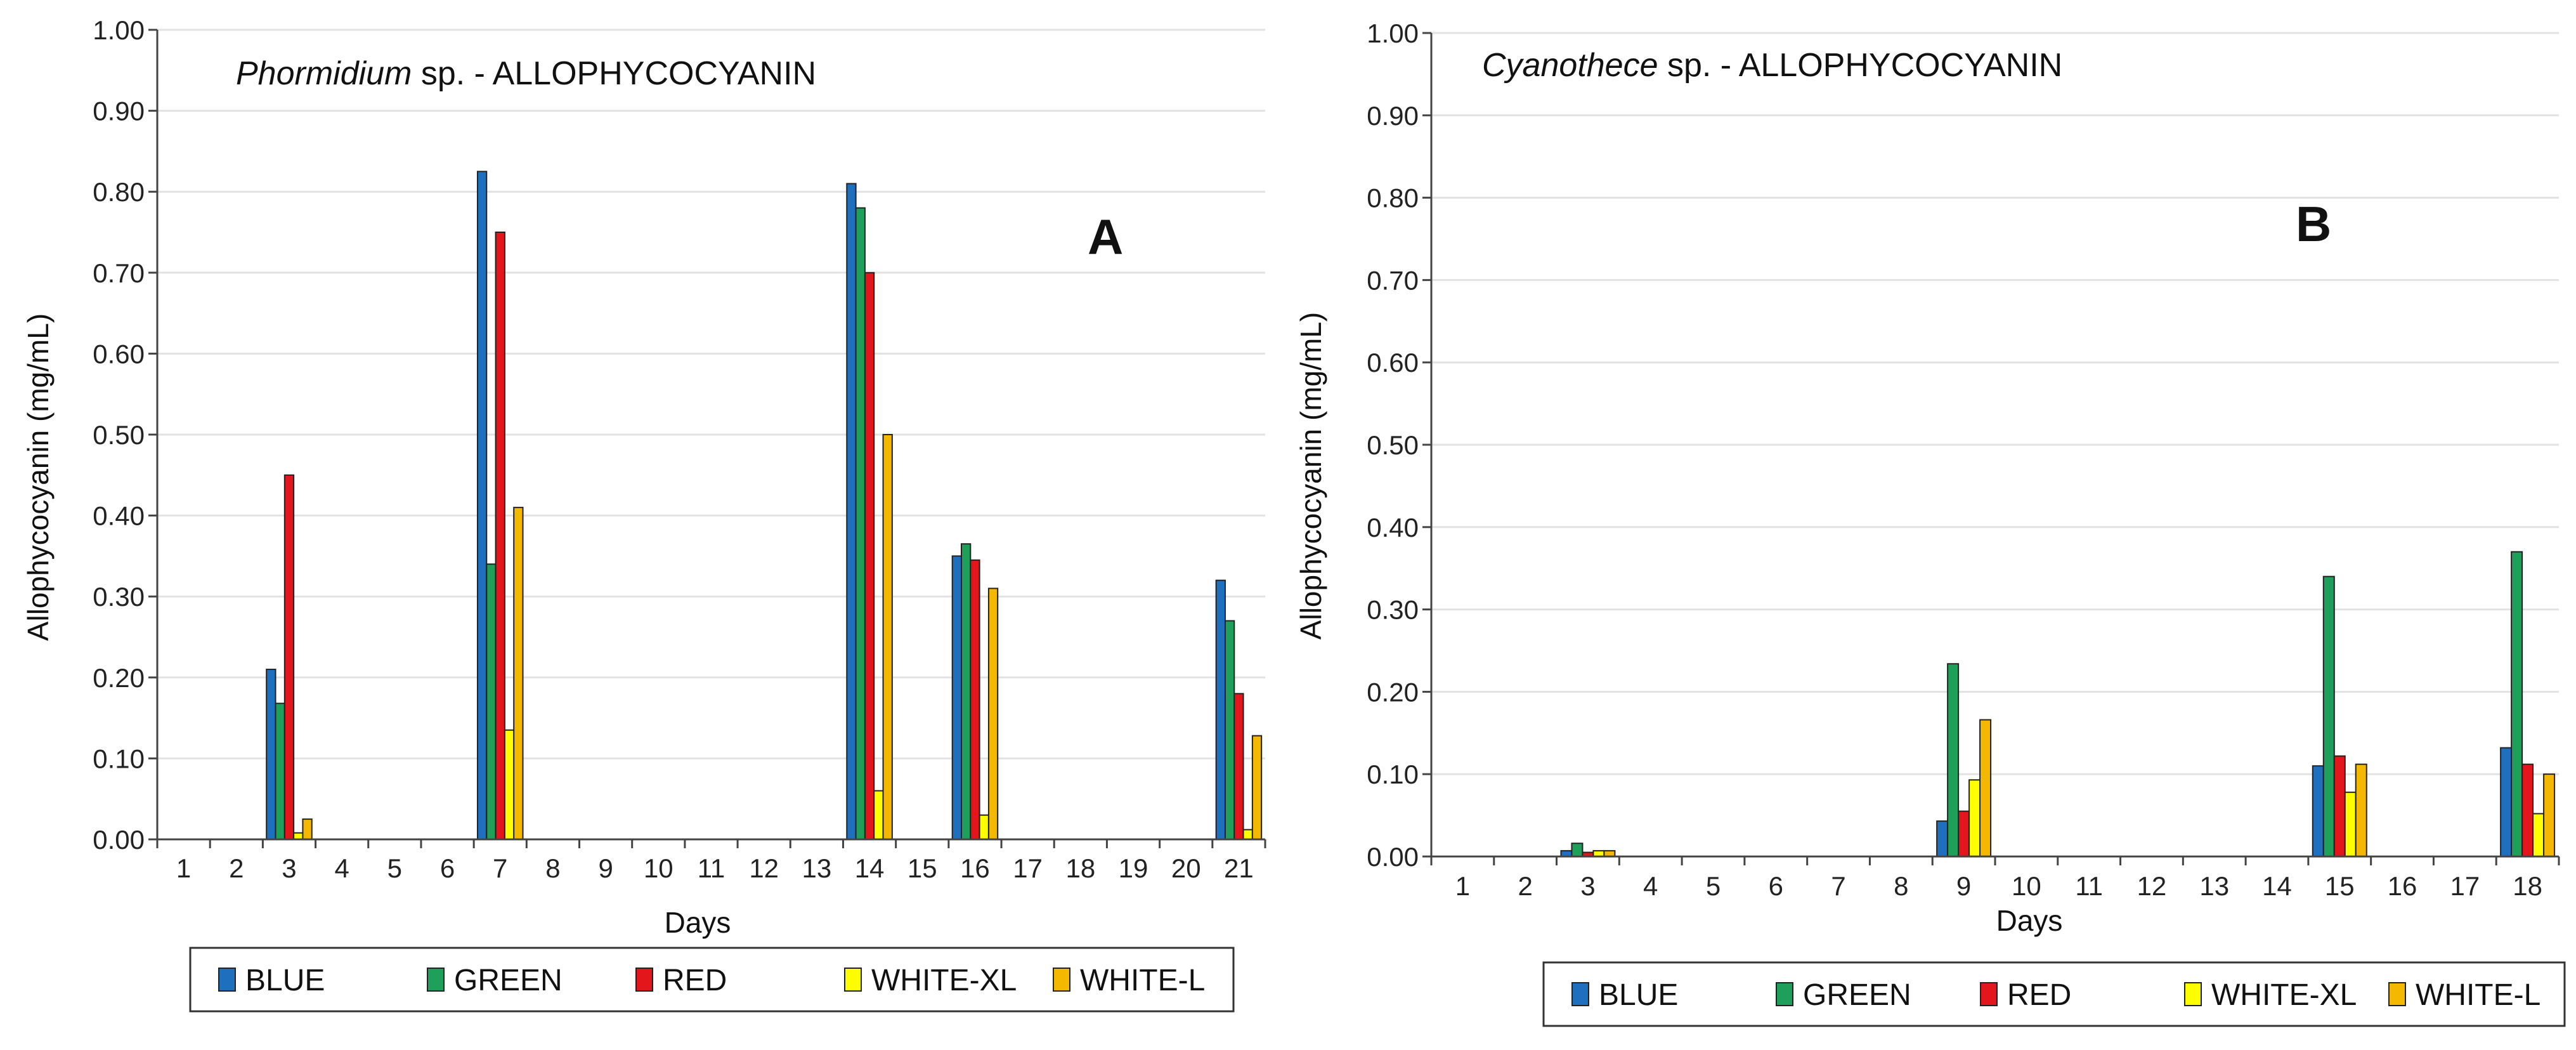  Describe the element at coordinates (119, 273) in the screenshot. I see `chart-a-y-tick-label: 0.70` at that location.